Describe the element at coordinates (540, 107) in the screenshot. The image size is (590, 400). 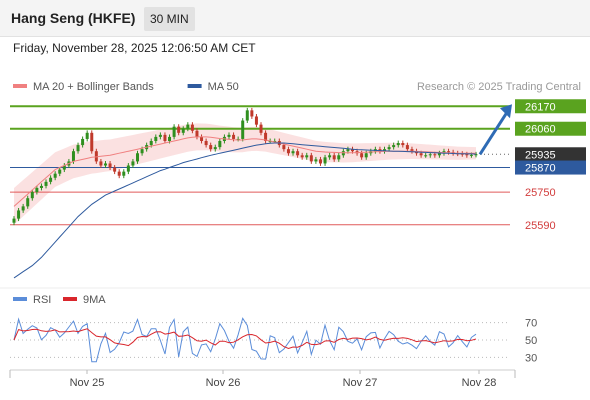
I see `level-label-26170: 26170` at that location.